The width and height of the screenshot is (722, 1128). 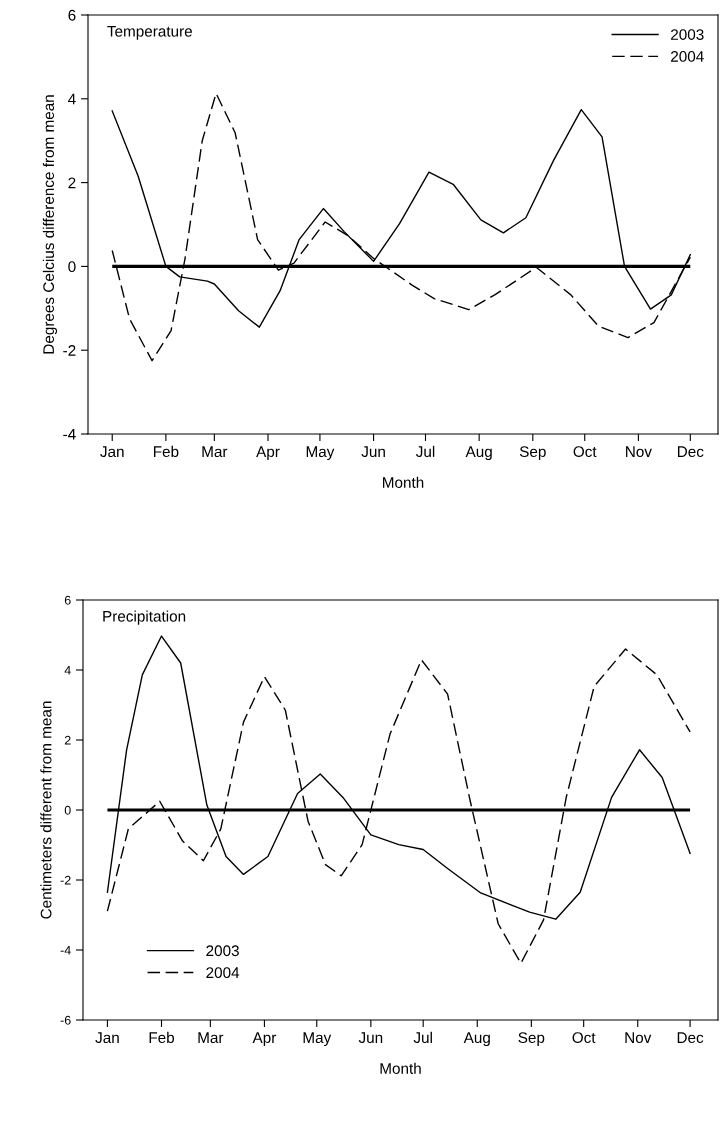 I want to click on y-axis-title: Degrees Celcius difference from mean, so click(x=50, y=224).